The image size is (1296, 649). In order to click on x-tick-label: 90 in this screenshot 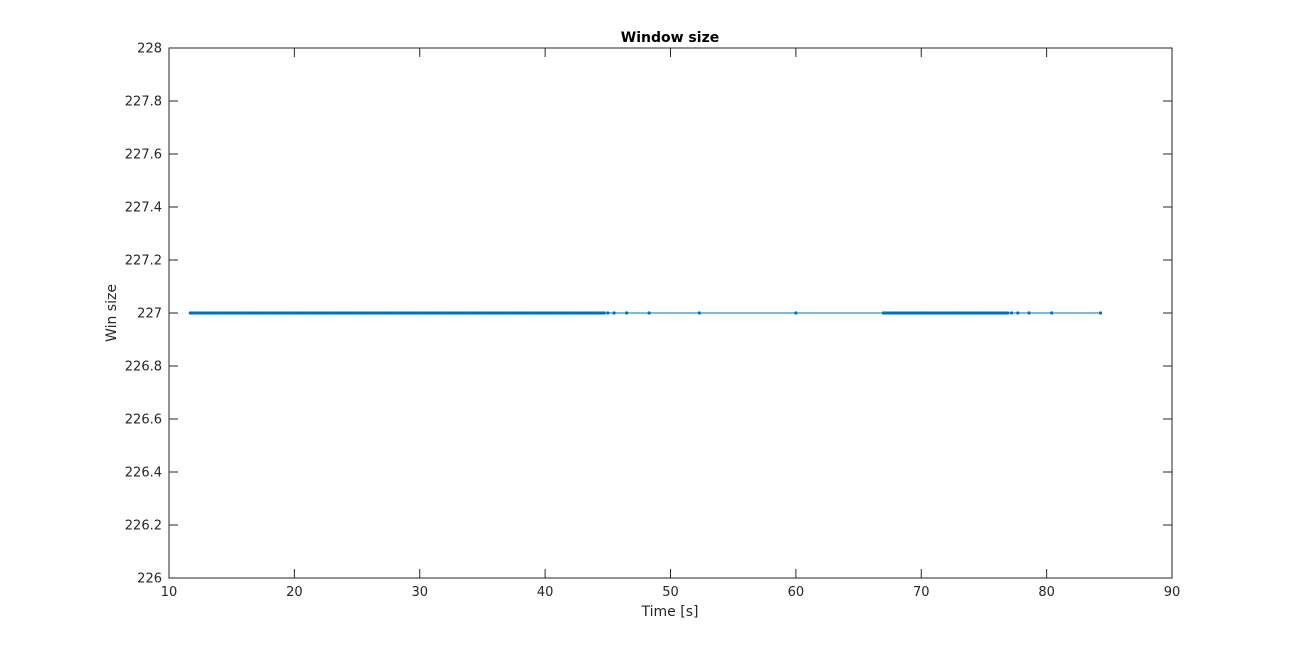, I will do `click(1172, 592)`.